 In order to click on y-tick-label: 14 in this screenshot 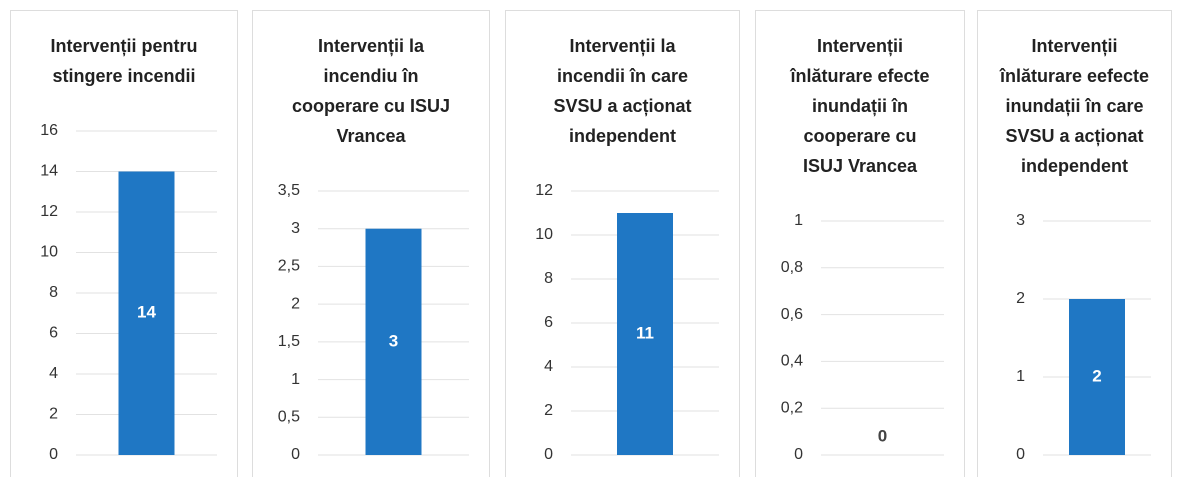, I will do `click(49, 171)`.